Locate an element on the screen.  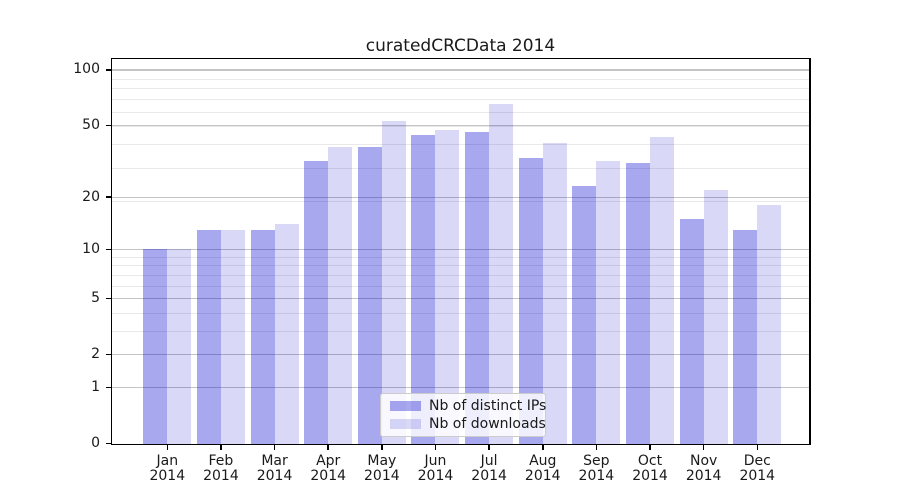
y-tick-label-5: 5 is located at coordinates (95, 297).